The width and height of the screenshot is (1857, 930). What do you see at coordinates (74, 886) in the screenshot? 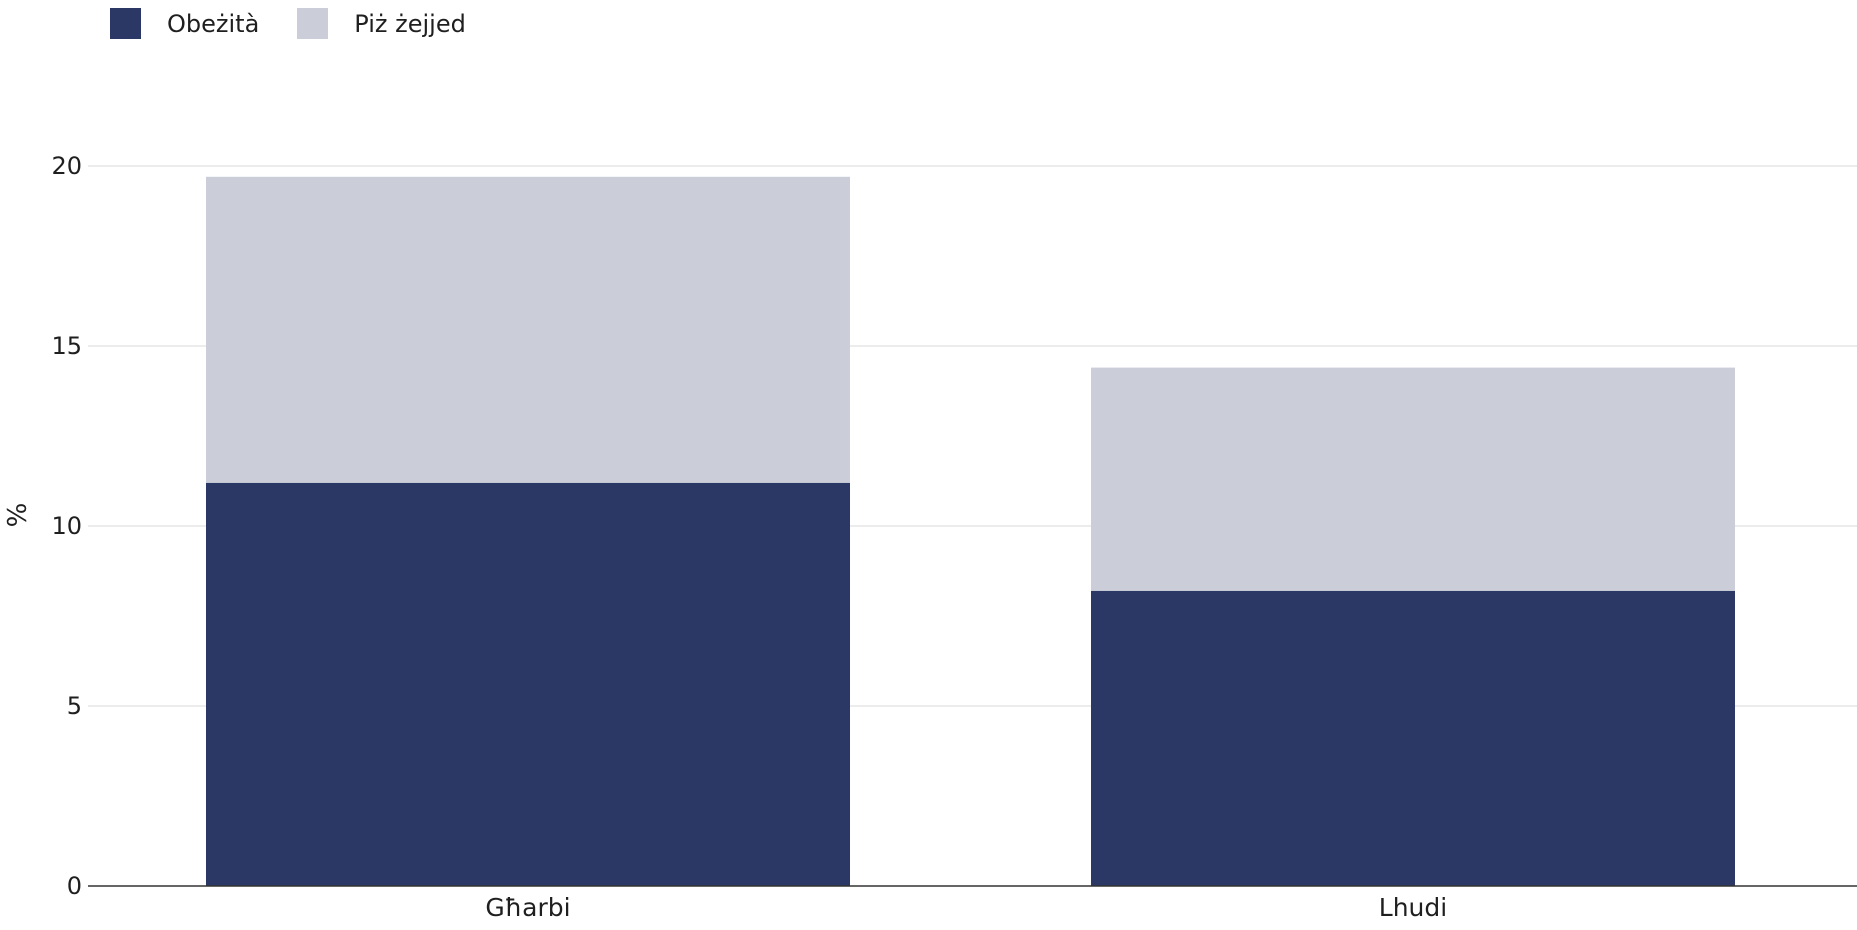
I see `y-tick-label-0: 0` at bounding box center [74, 886].